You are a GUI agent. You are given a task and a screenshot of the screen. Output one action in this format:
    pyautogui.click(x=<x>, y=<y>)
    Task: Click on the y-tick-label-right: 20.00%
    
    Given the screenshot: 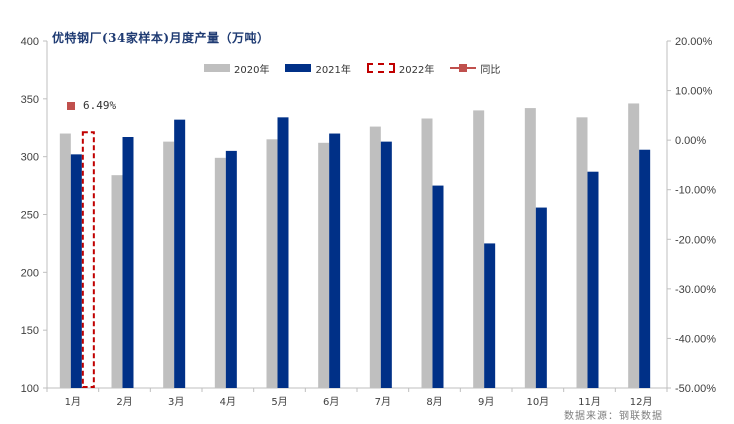 What is the action you would take?
    pyautogui.click(x=694, y=42)
    